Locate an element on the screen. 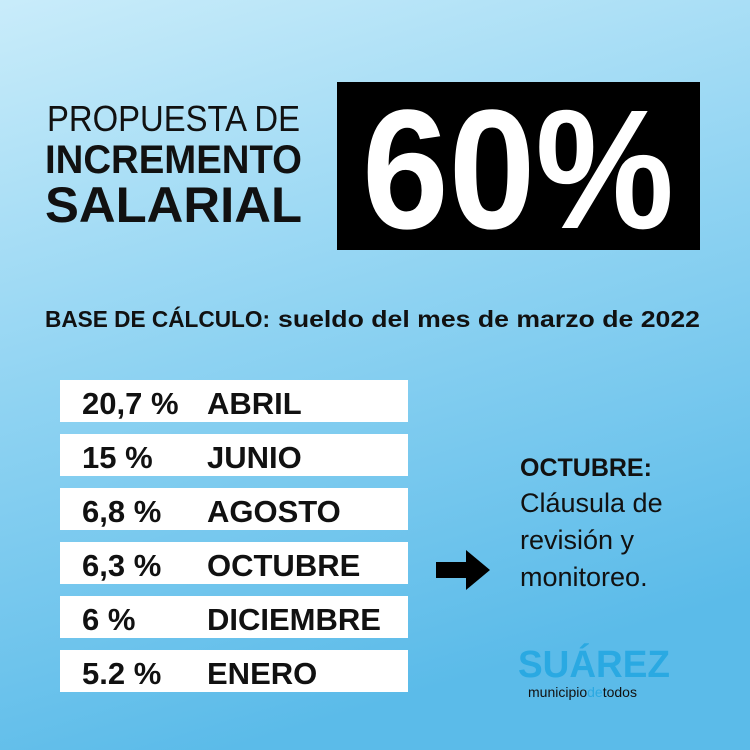 The width and height of the screenshot is (750, 750). base-text: sueldo del mes de marzo de 2022 is located at coordinates (489, 319).